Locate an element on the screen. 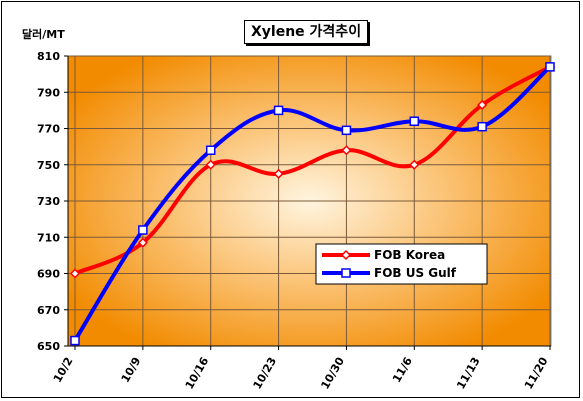  x-tick-label: 10/23 is located at coordinates (265, 373).